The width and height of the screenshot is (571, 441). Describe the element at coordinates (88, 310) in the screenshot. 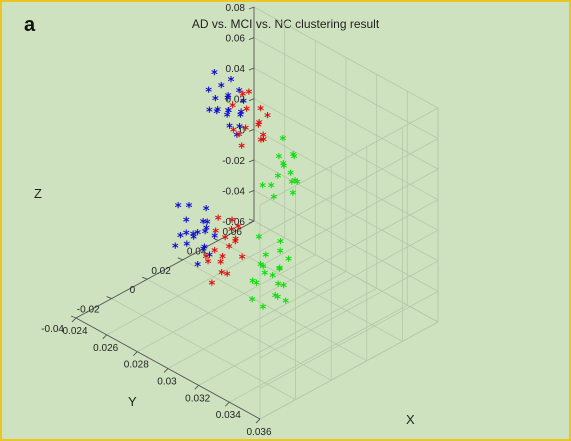

I see `y-tick-label: -0.02` at that location.